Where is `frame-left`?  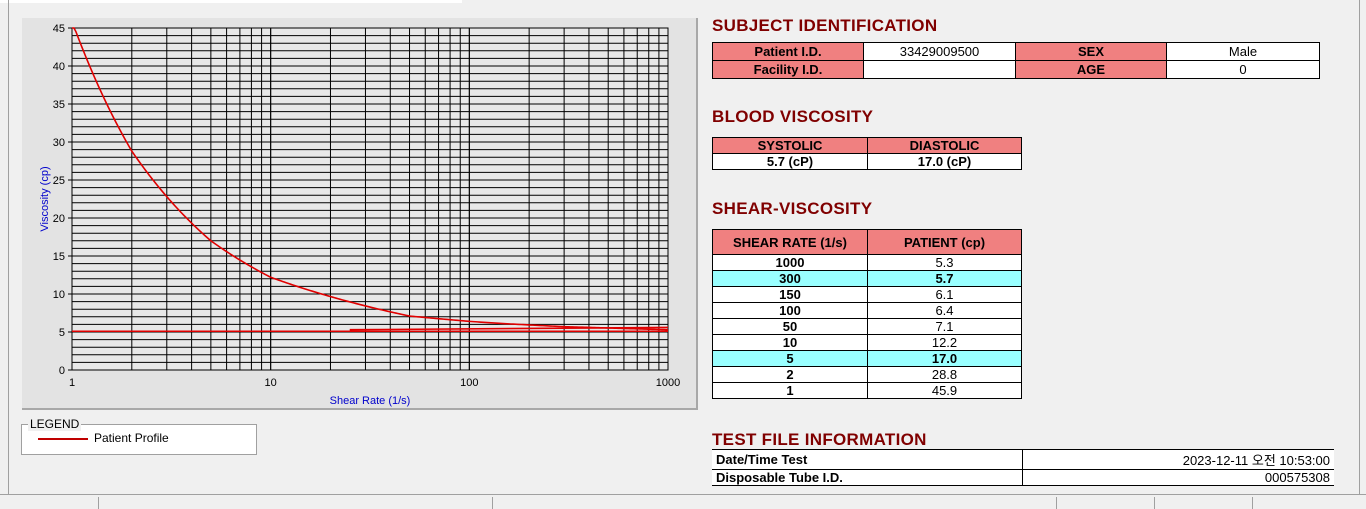
frame-left is located at coordinates (8, 247).